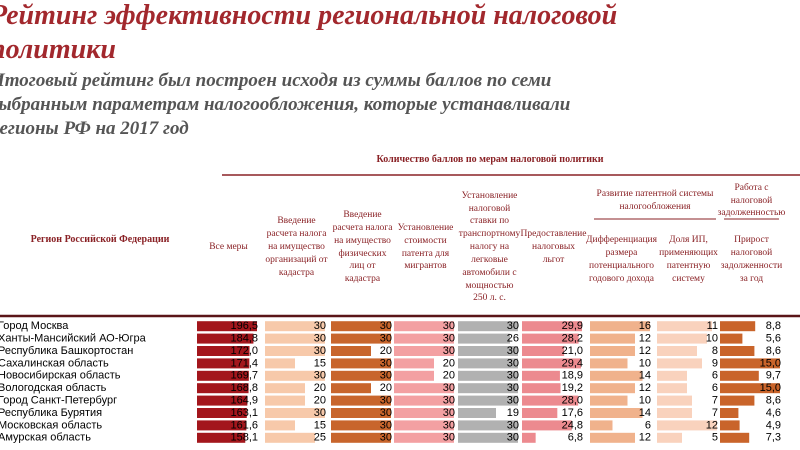 The image size is (800, 450). What do you see at coordinates (54, 363) in the screenshot?
I see `region: Сахалинская область` at bounding box center [54, 363].